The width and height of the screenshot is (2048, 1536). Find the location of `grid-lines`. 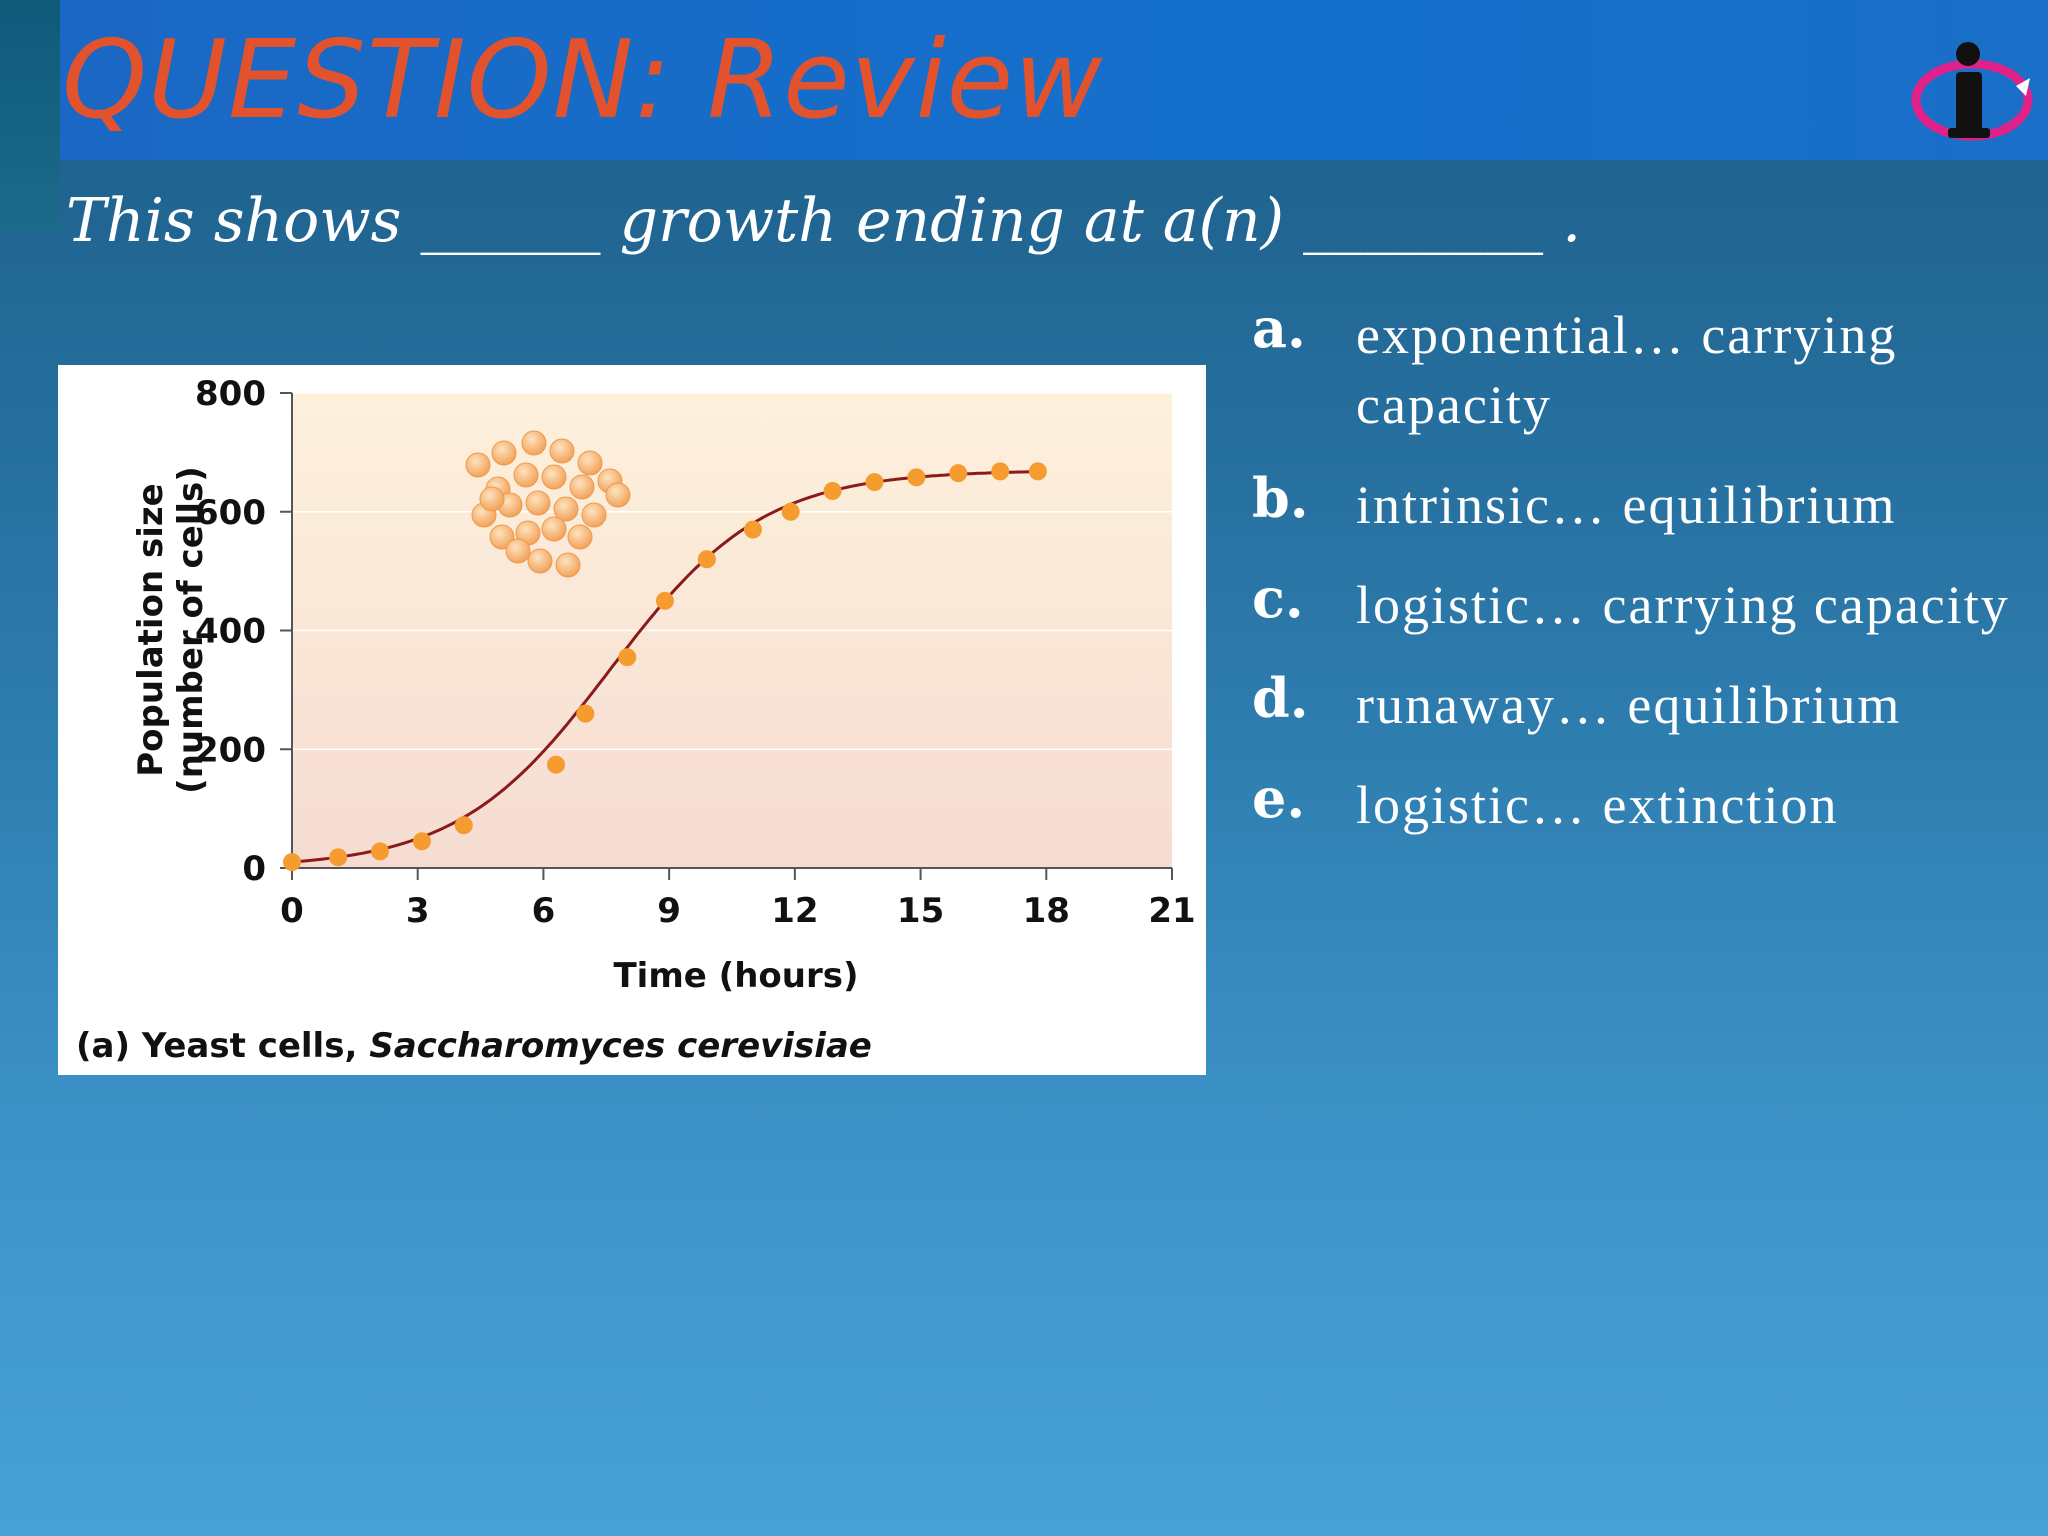

grid-lines is located at coordinates (732, 571).